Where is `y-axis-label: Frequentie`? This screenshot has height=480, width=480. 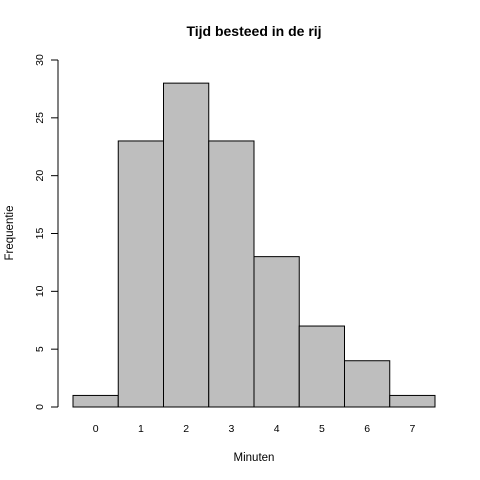
y-axis-label: Frequentie is located at coordinates (10, 233).